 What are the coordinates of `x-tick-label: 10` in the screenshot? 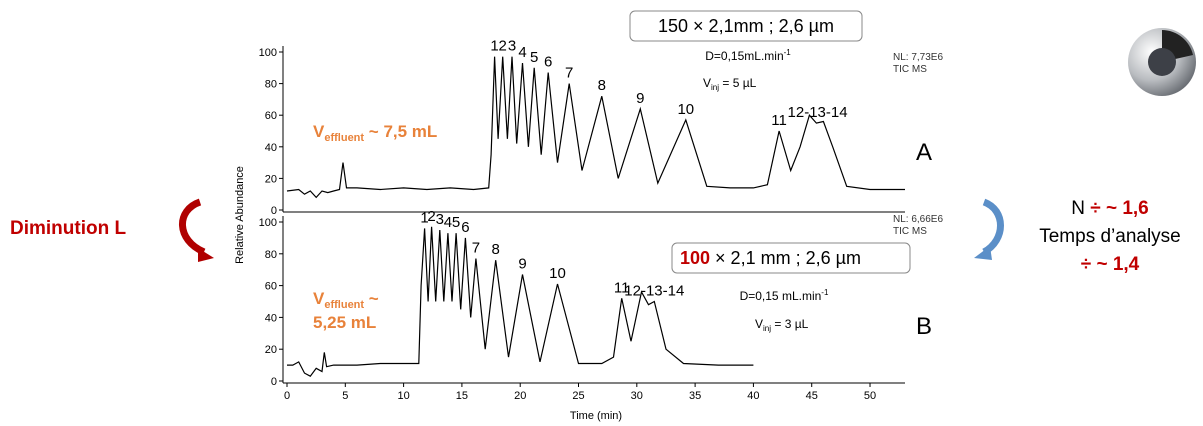 It's located at (403, 396).